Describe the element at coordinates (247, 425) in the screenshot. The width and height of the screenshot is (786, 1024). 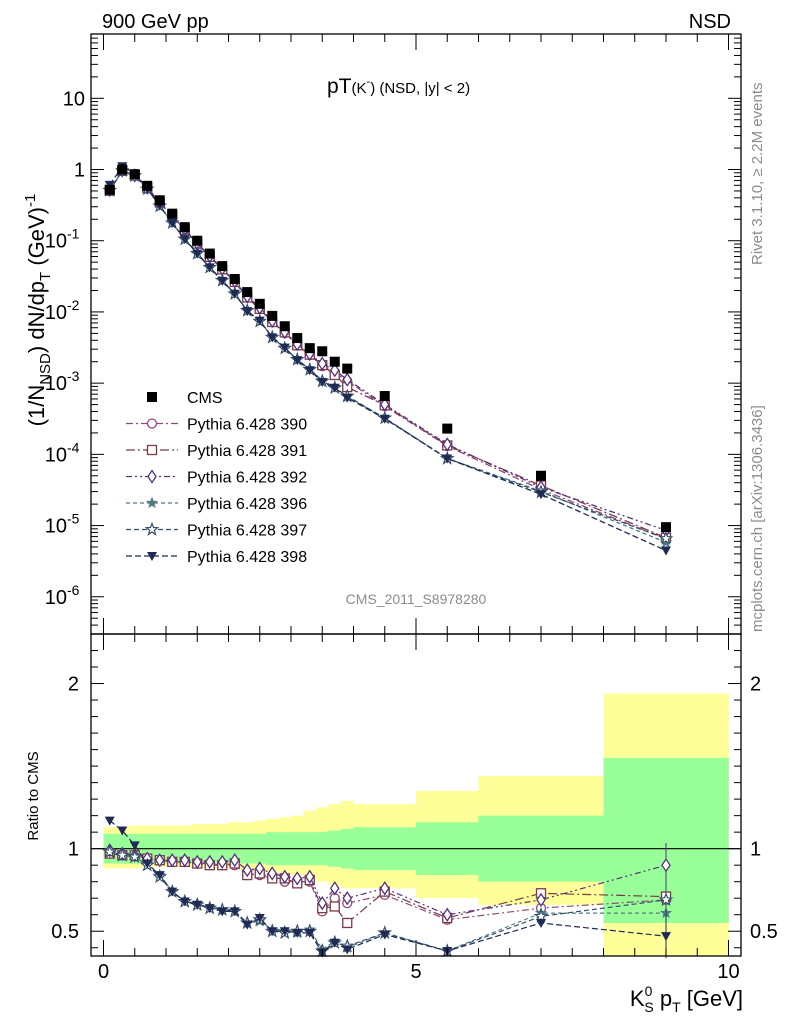
I see `legend-label: Pythia 6.428 390` at that location.